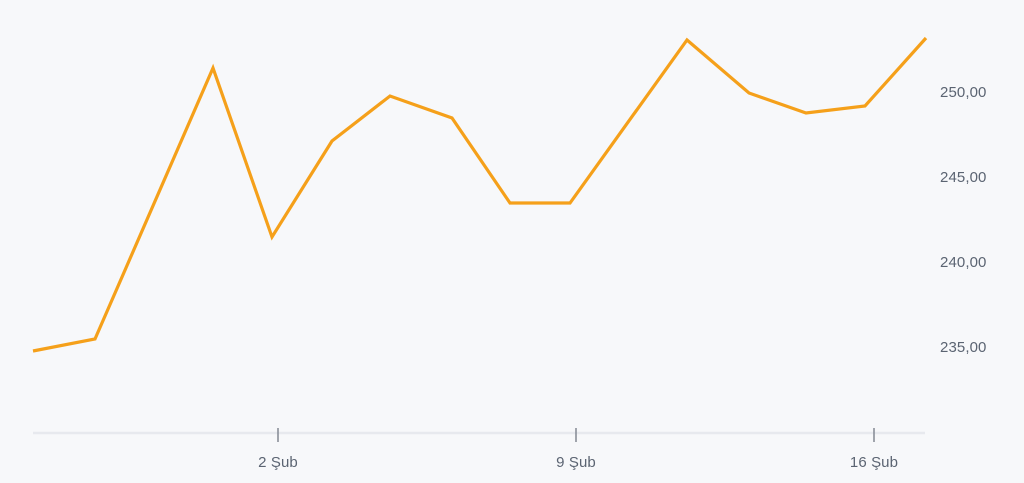  What do you see at coordinates (576, 435) in the screenshot?
I see `x-axis-tick-marks` at bounding box center [576, 435].